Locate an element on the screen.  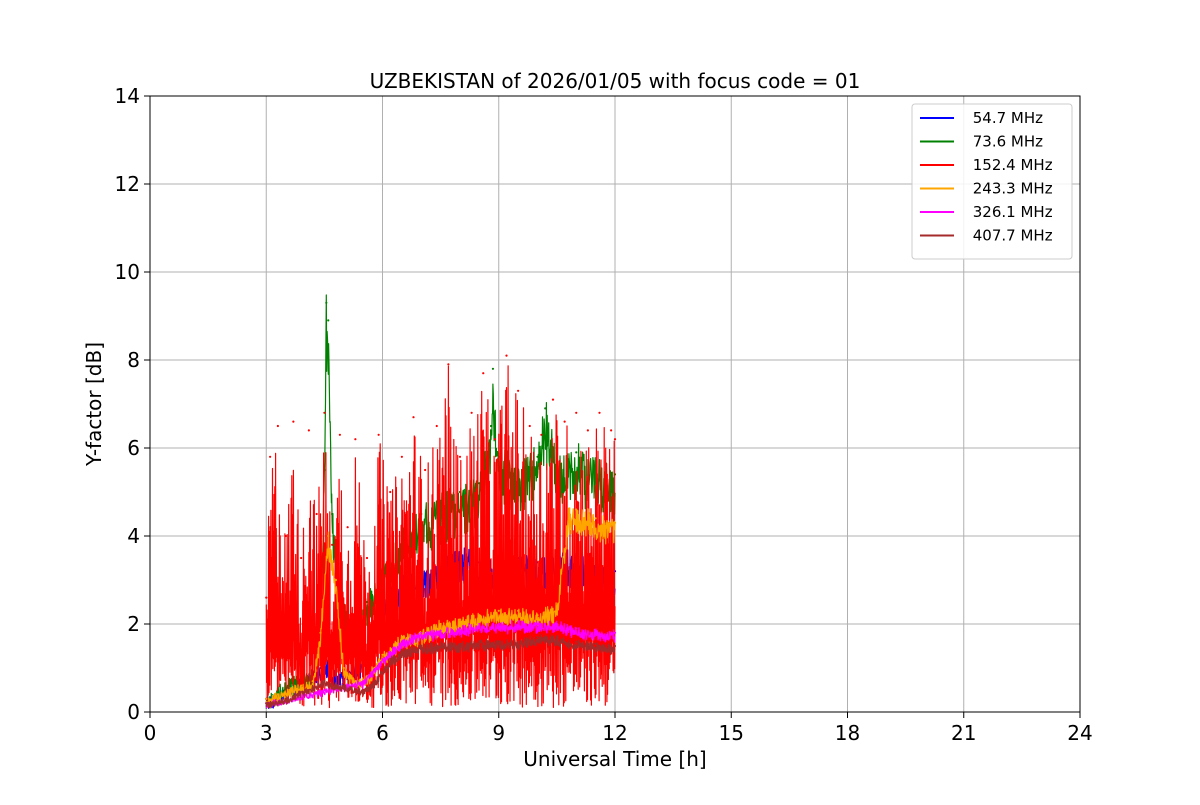
legend-label: 326.1 MHz is located at coordinates (1010, 212).